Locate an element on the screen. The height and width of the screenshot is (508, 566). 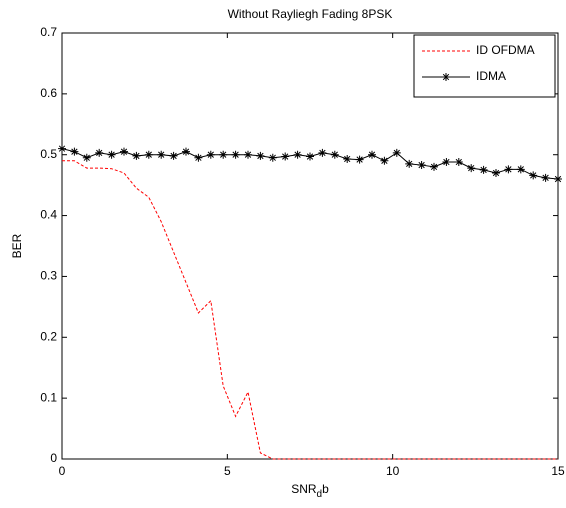
chart-title: Without Rayliegh Fading 8PSK is located at coordinates (310, 14).